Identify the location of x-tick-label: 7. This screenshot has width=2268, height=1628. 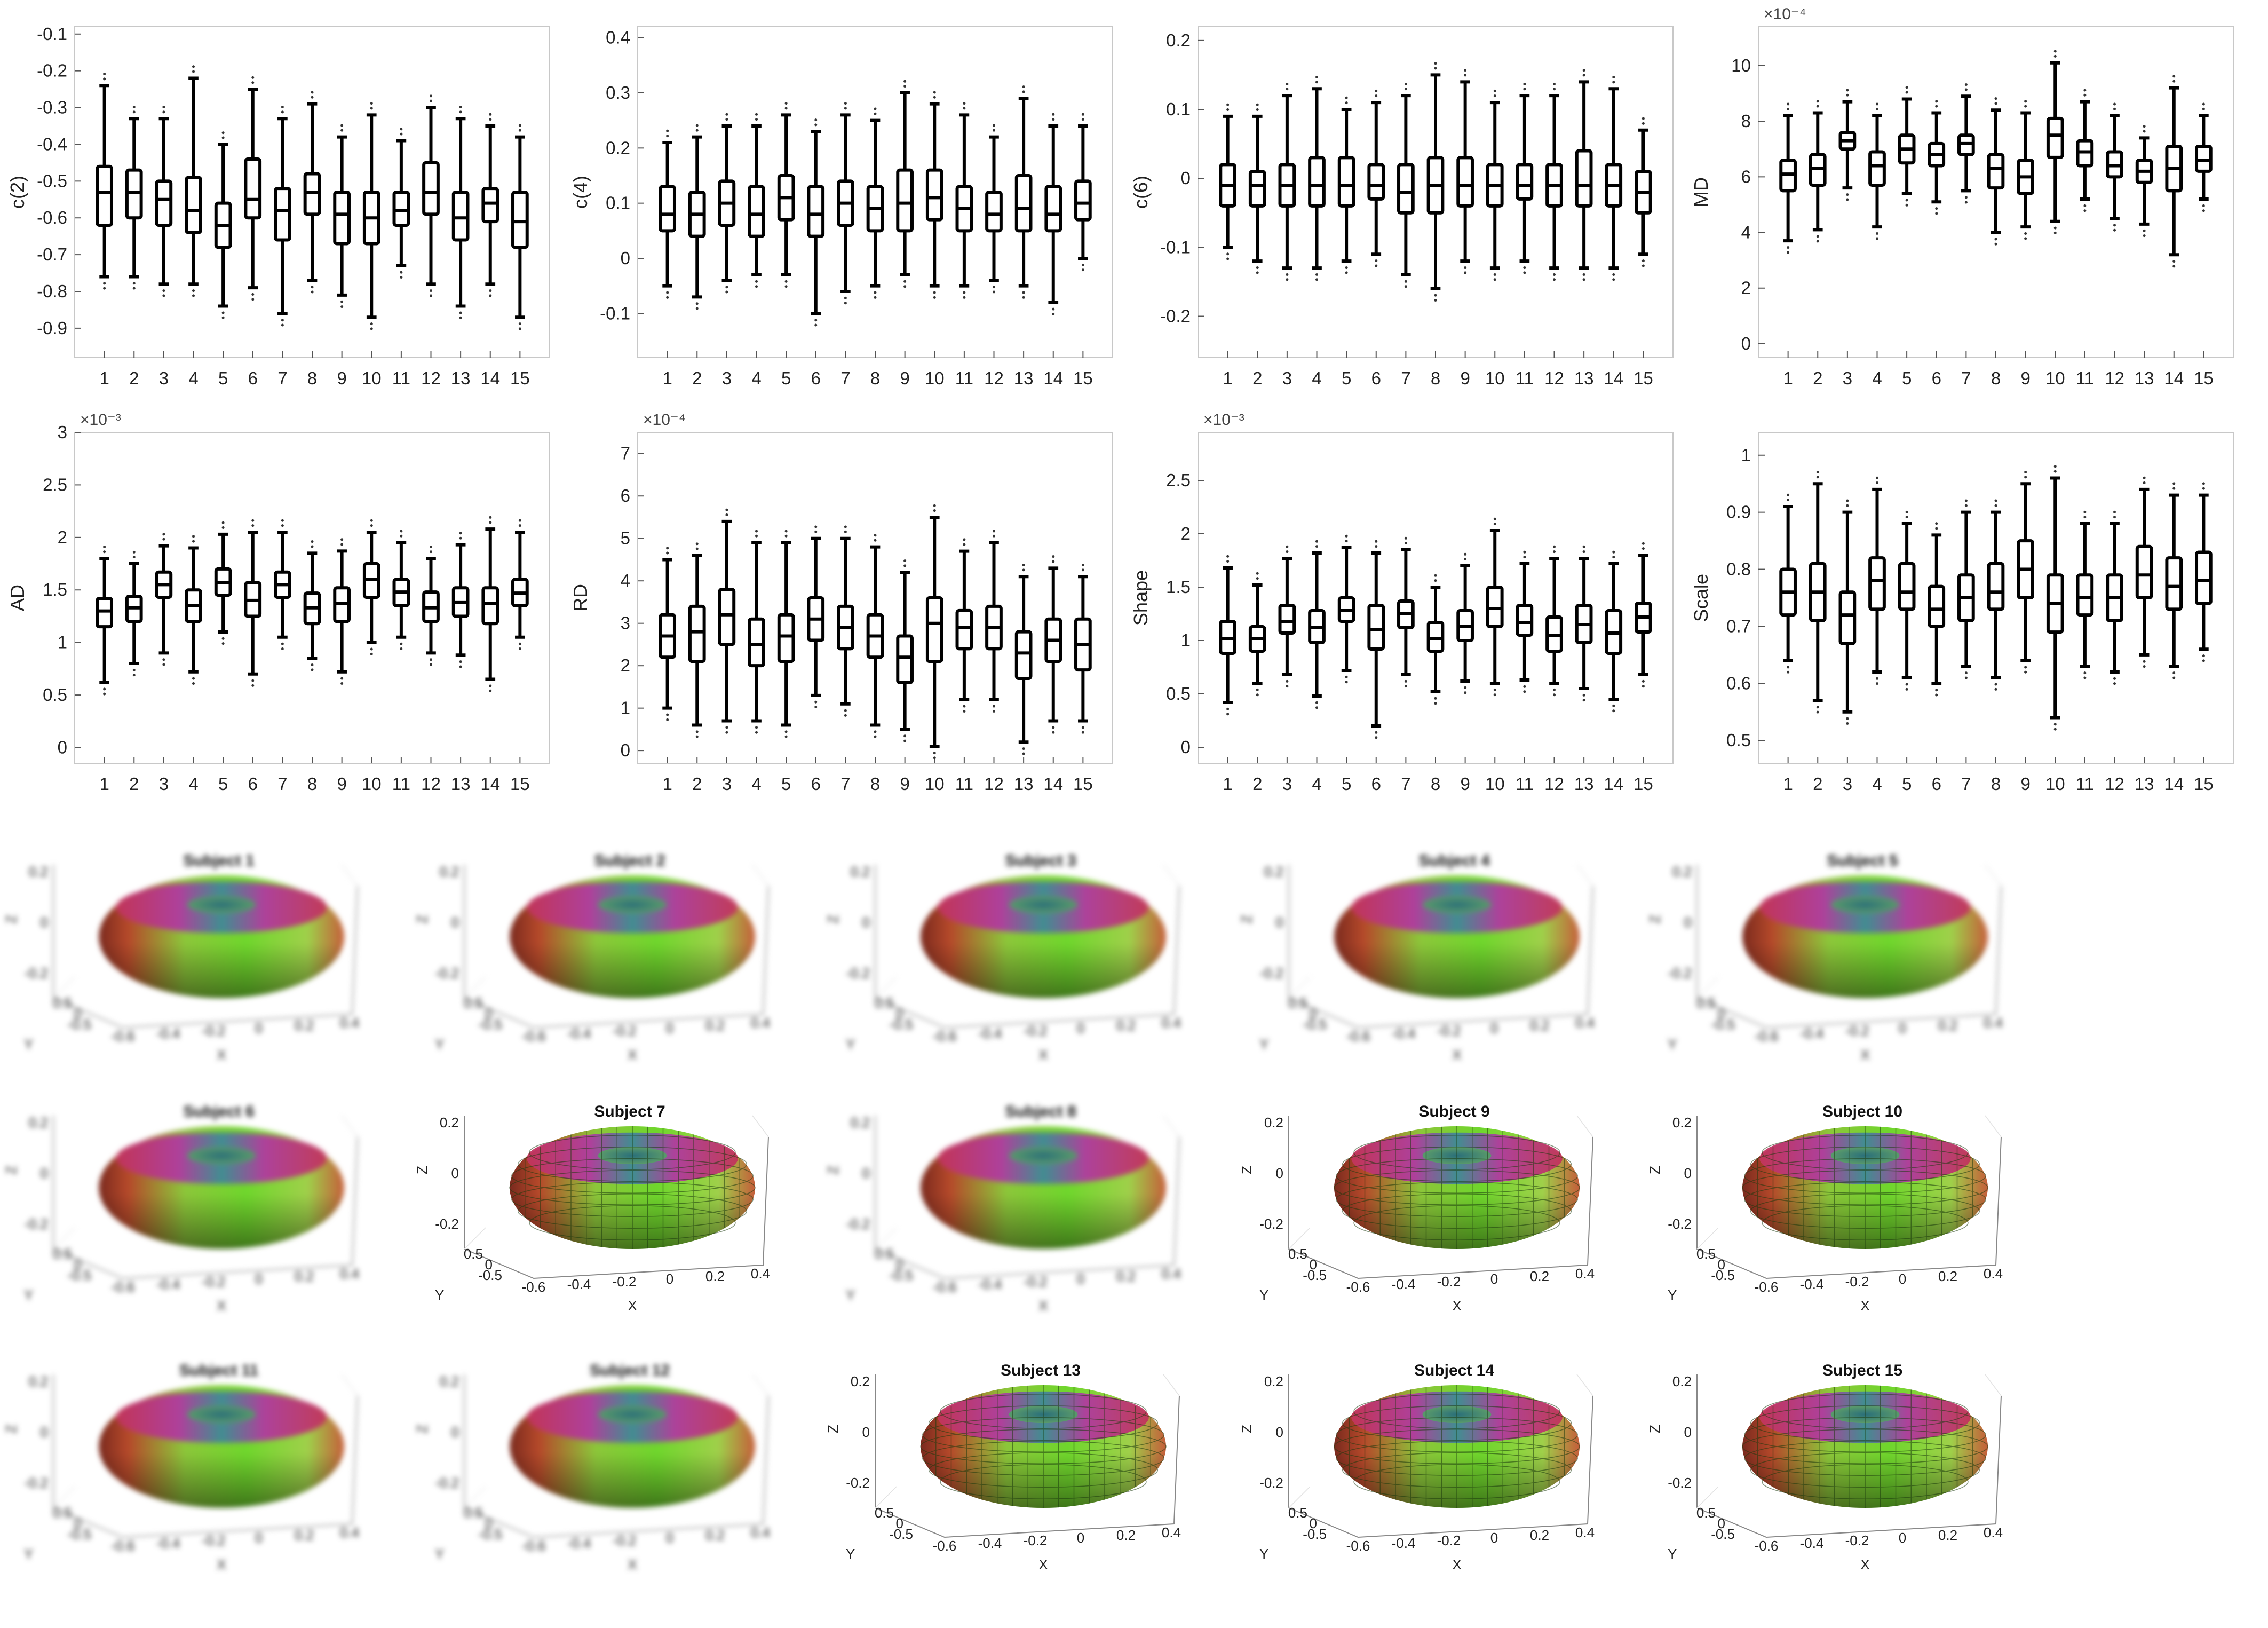
(845, 784).